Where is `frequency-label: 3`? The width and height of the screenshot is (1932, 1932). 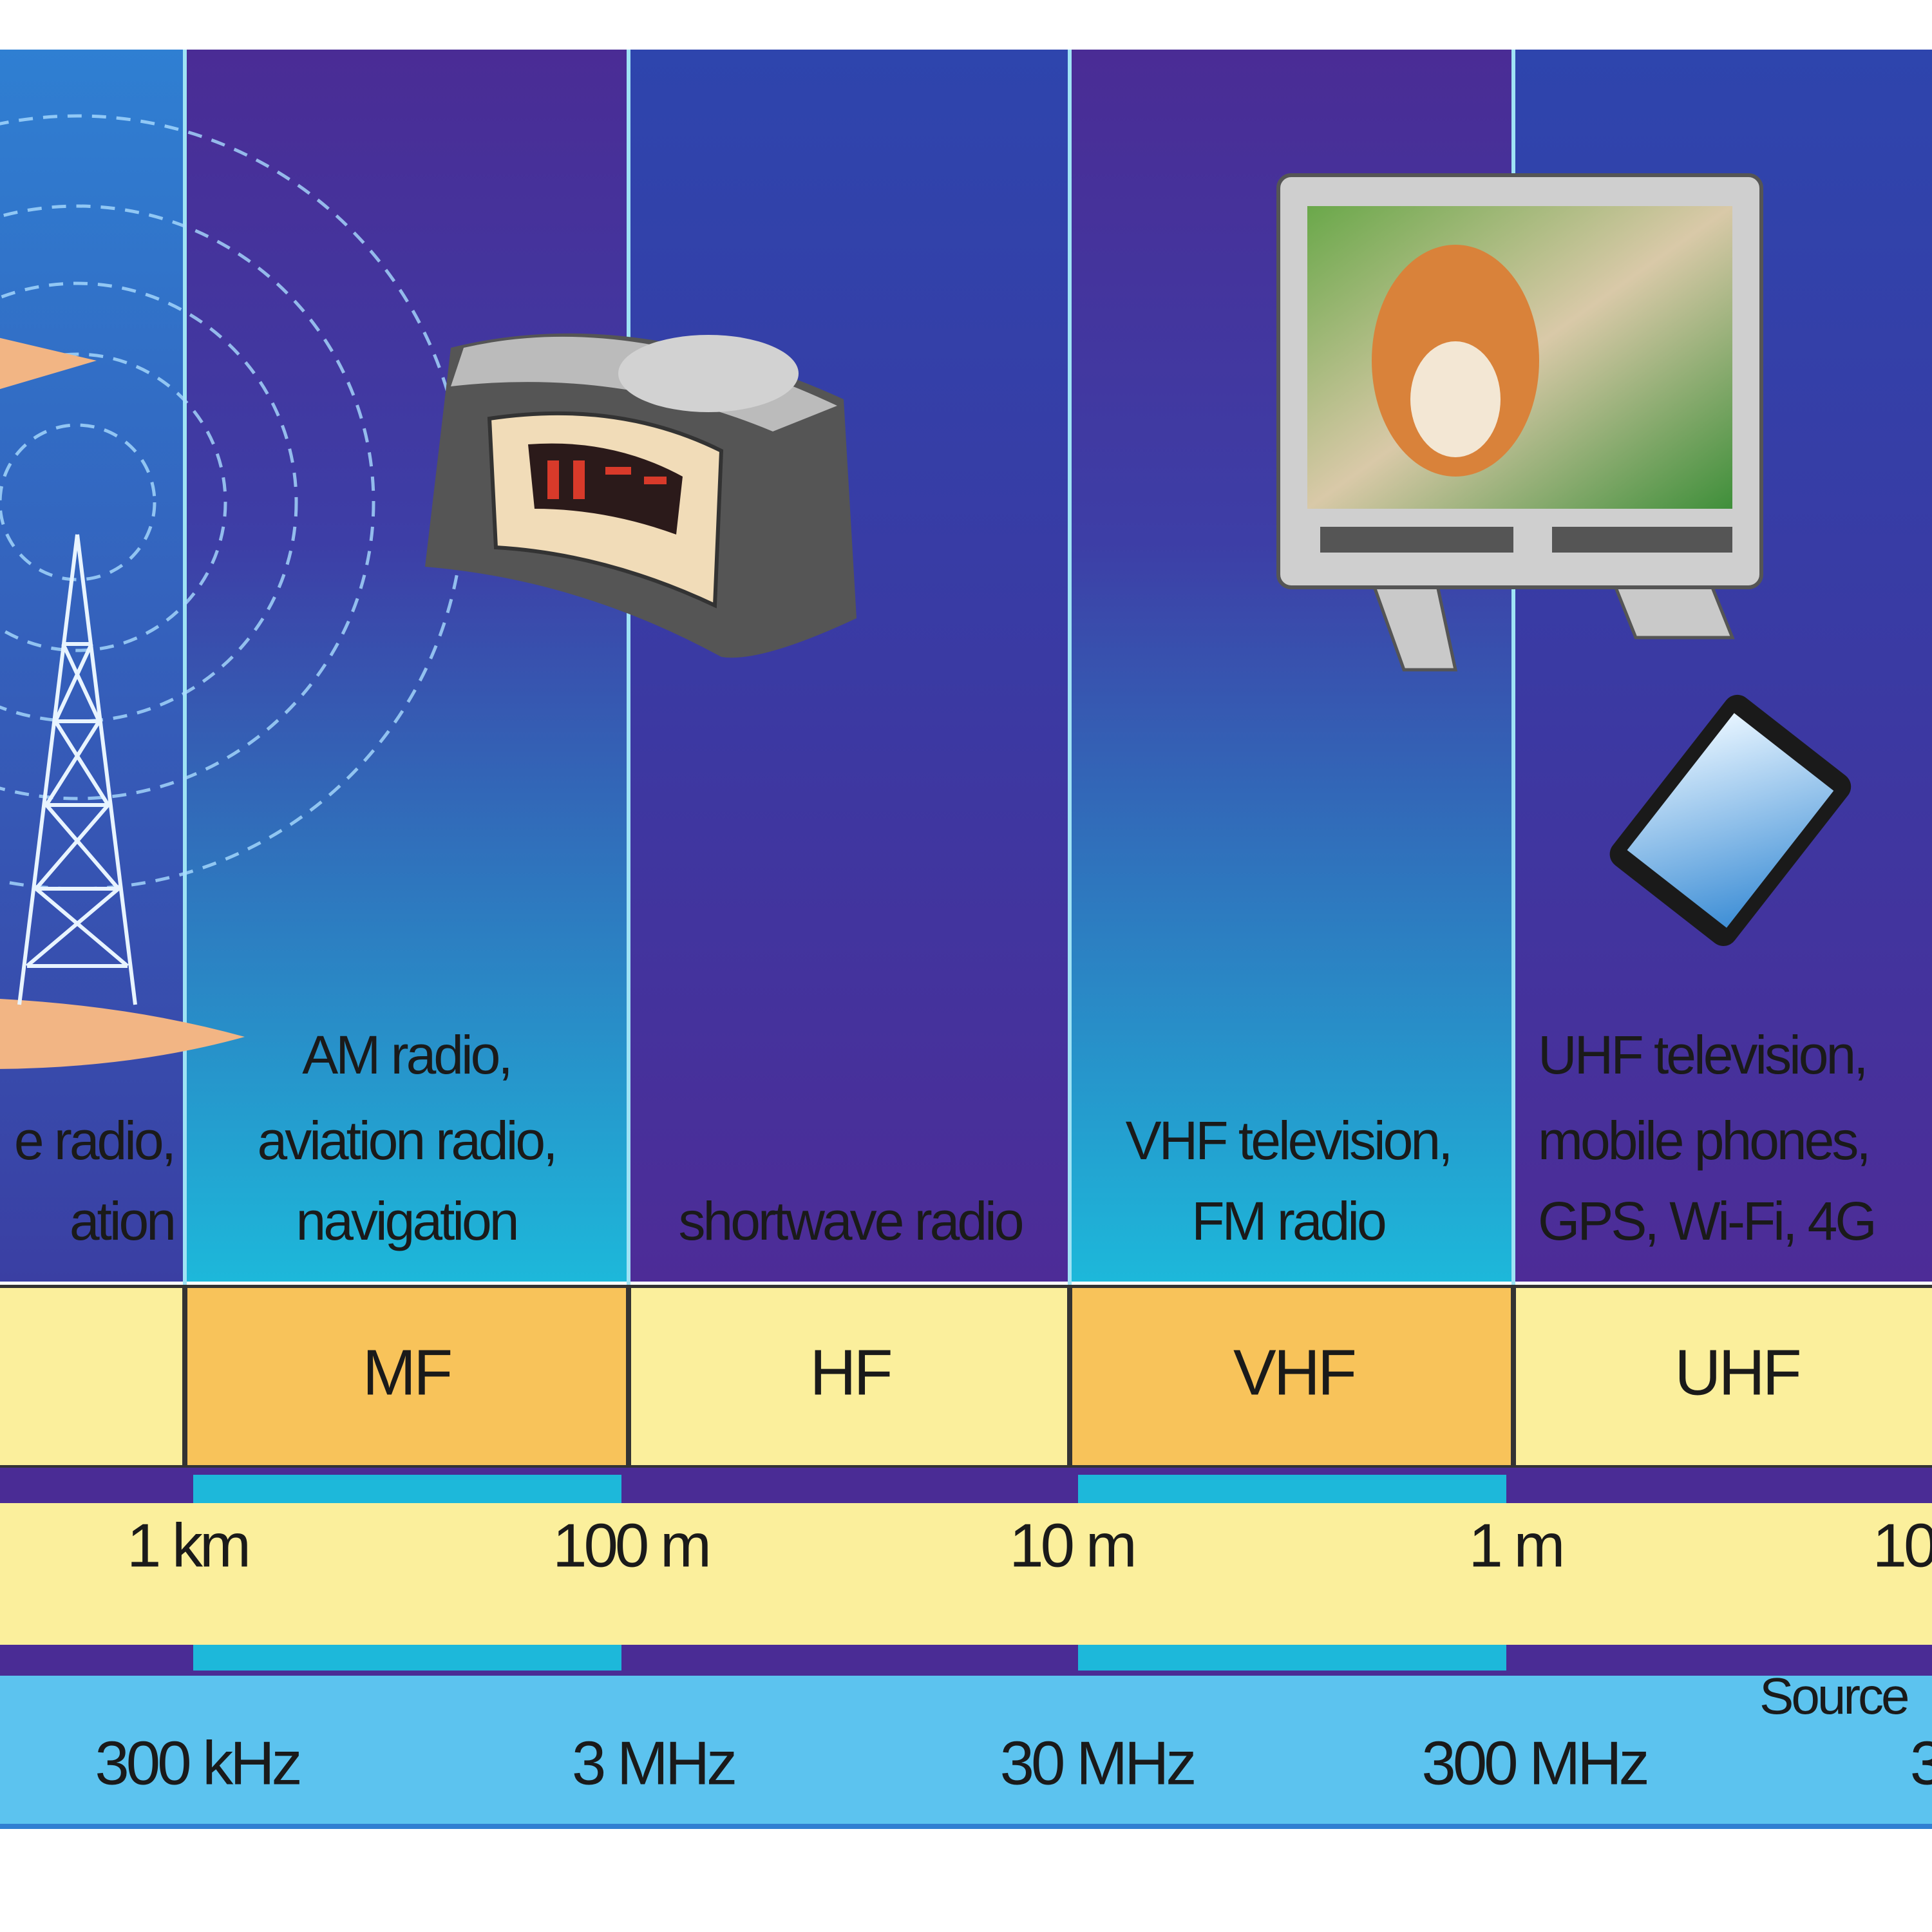 frequency-label: 3 is located at coordinates (1921, 1762).